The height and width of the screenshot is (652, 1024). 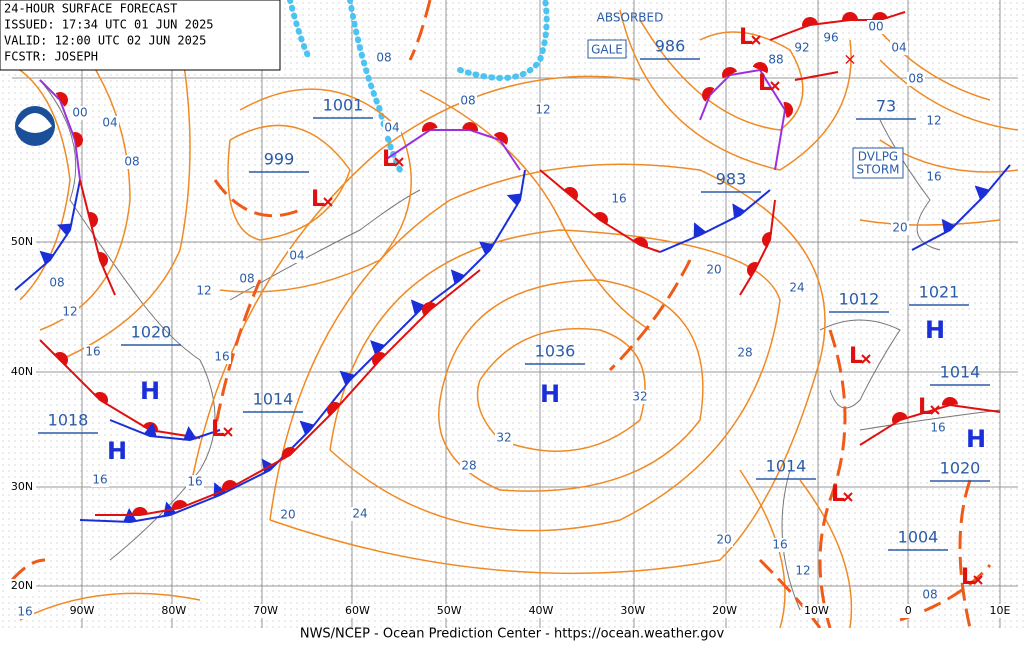 I want to click on isobar-label: 96, so click(x=830, y=38).